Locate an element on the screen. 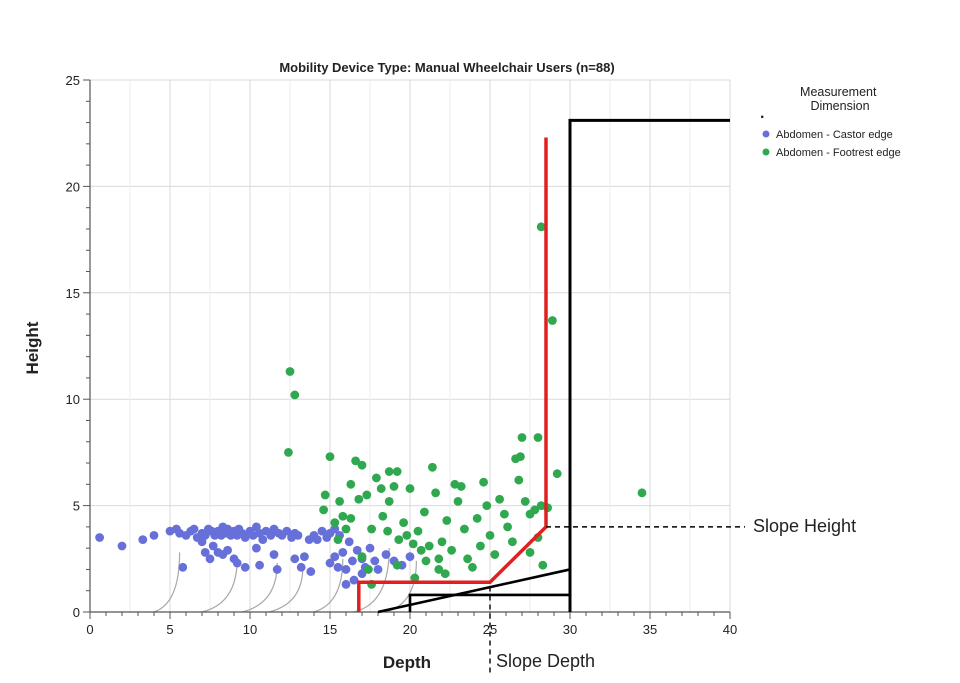  y-tick-label: 10 is located at coordinates (73, 399).